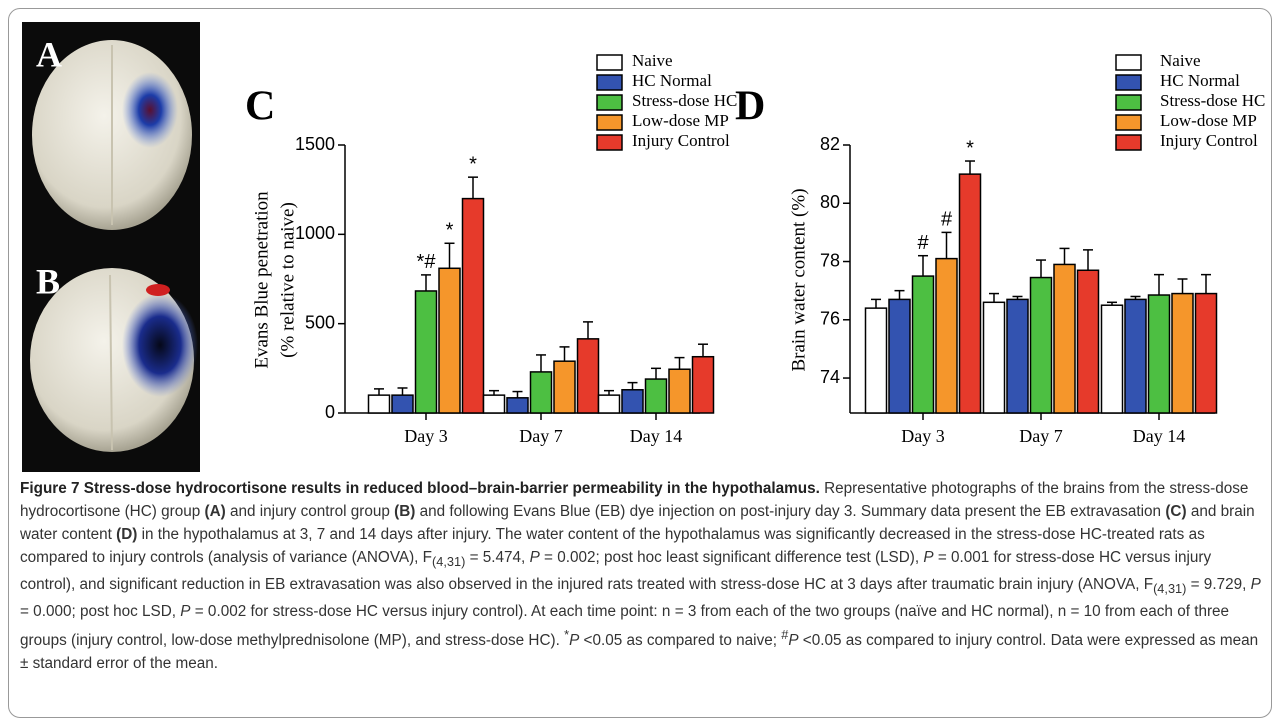 This screenshot has height=728, width=1282. Describe the element at coordinates (830, 319) in the screenshot. I see `y-tick-label: 76` at that location.